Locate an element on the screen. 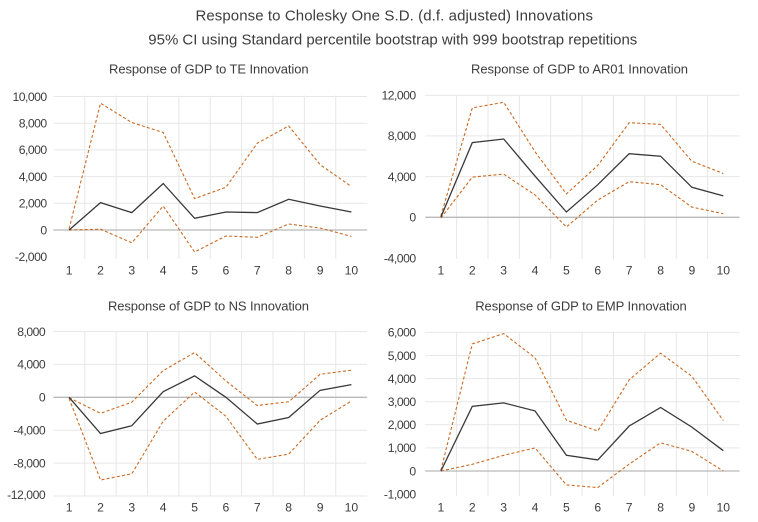 This screenshot has width=758, height=522. svg-text:Response of GDP to NS Innovati: Response of GDP to NS Innovation is located at coordinates (208, 306).